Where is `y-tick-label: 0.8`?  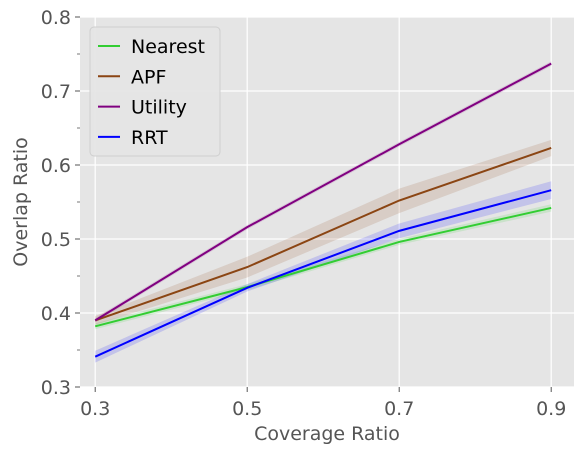 y-tick-label: 0.8 is located at coordinates (56, 18).